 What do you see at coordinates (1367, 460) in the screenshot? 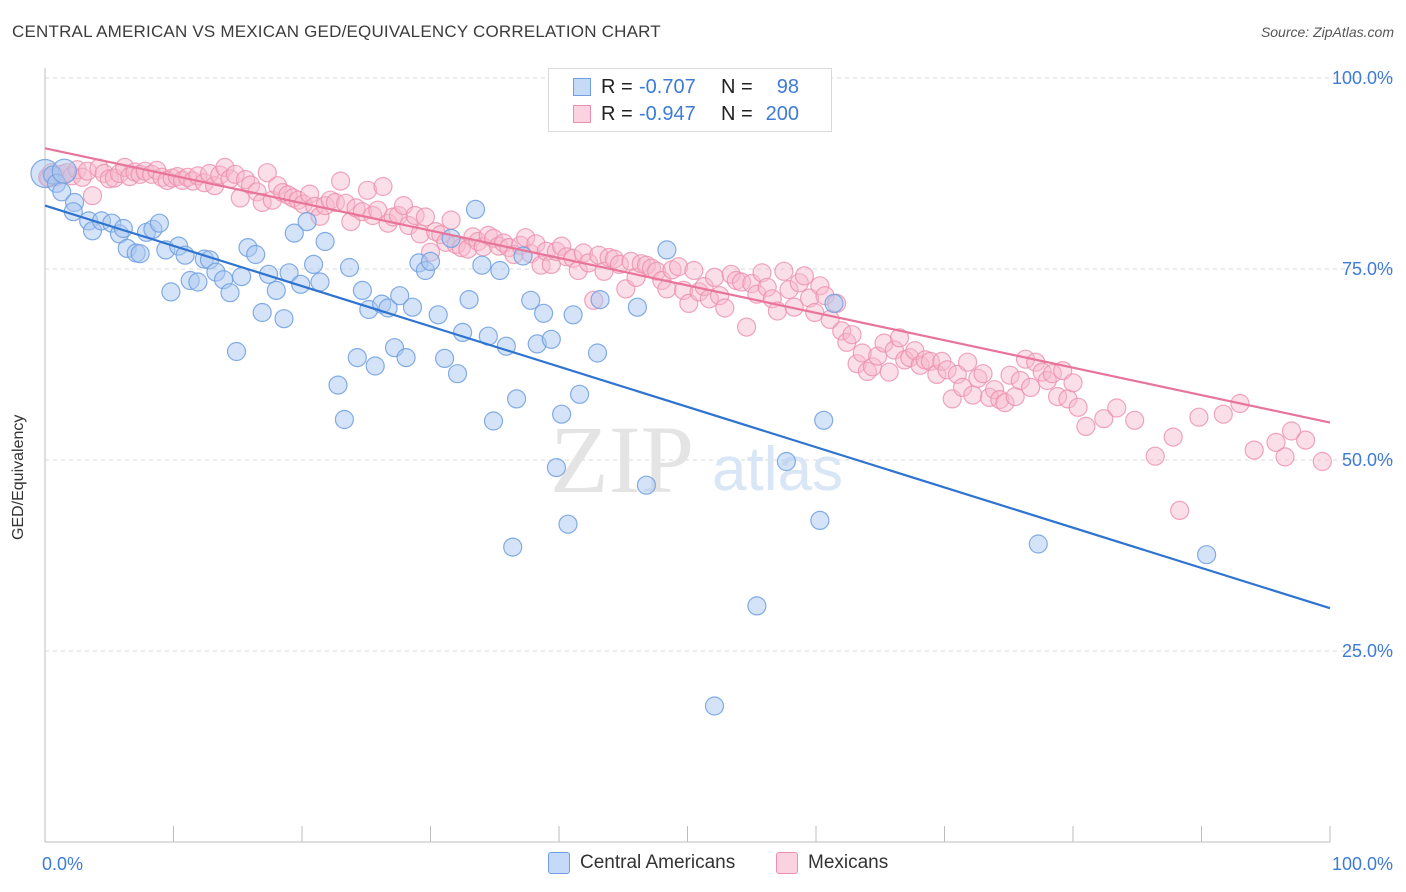
I see `y-tick-label: 50.0%` at bounding box center [1367, 460].